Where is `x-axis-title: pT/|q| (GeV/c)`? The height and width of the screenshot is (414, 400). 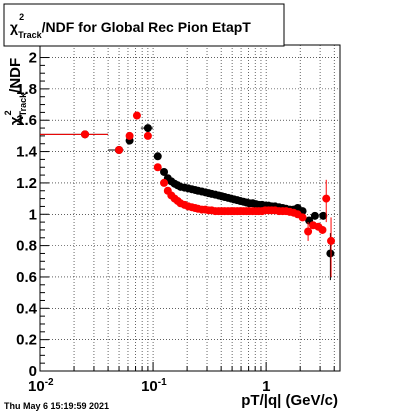
x-axis-title: pT/|q| (GeV/c) is located at coordinates (289, 400).